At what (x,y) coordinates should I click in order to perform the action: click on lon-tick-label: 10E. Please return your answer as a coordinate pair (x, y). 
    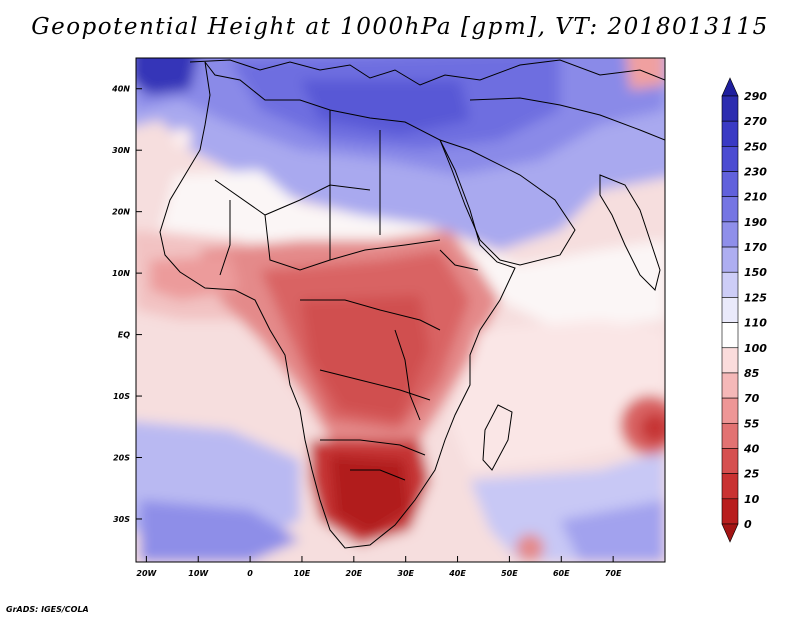
    Looking at the image, I should click on (302, 573).